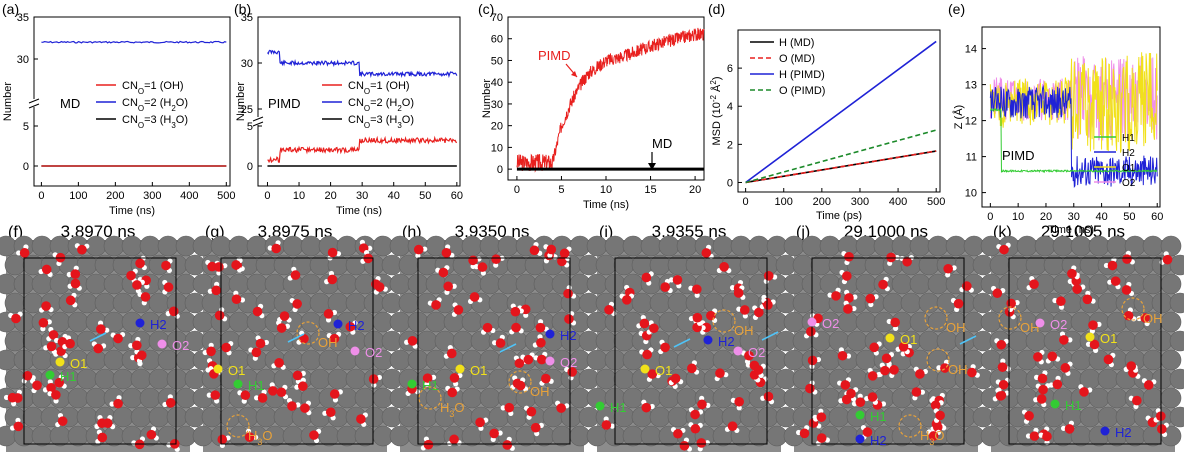  I want to click on panel-a-xtick-label: 300, so click(152, 196).